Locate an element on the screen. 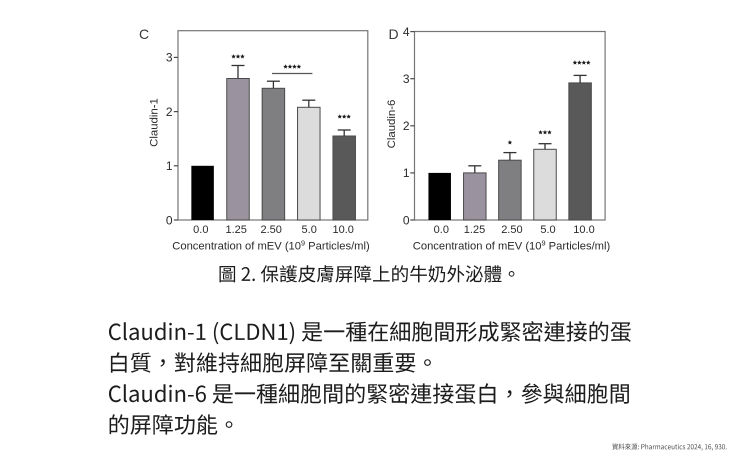  svg-text: Claudin-6 is located at coordinates (392, 124).